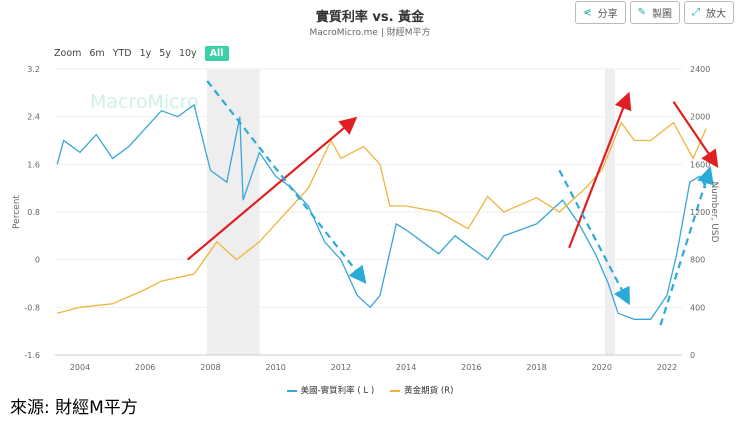 Image resolution: width=740 pixels, height=424 pixels. I want to click on x-tick: 2014, so click(406, 367).